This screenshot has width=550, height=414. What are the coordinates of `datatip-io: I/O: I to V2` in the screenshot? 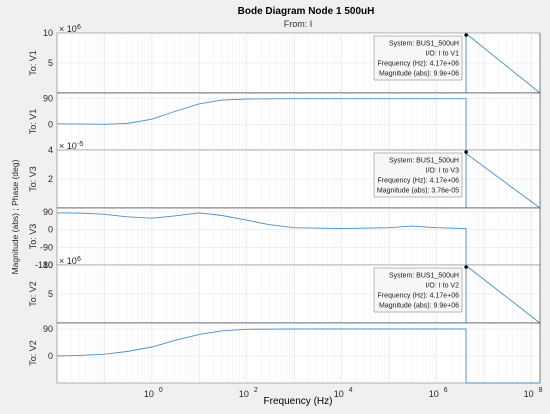 It's located at (443, 286).